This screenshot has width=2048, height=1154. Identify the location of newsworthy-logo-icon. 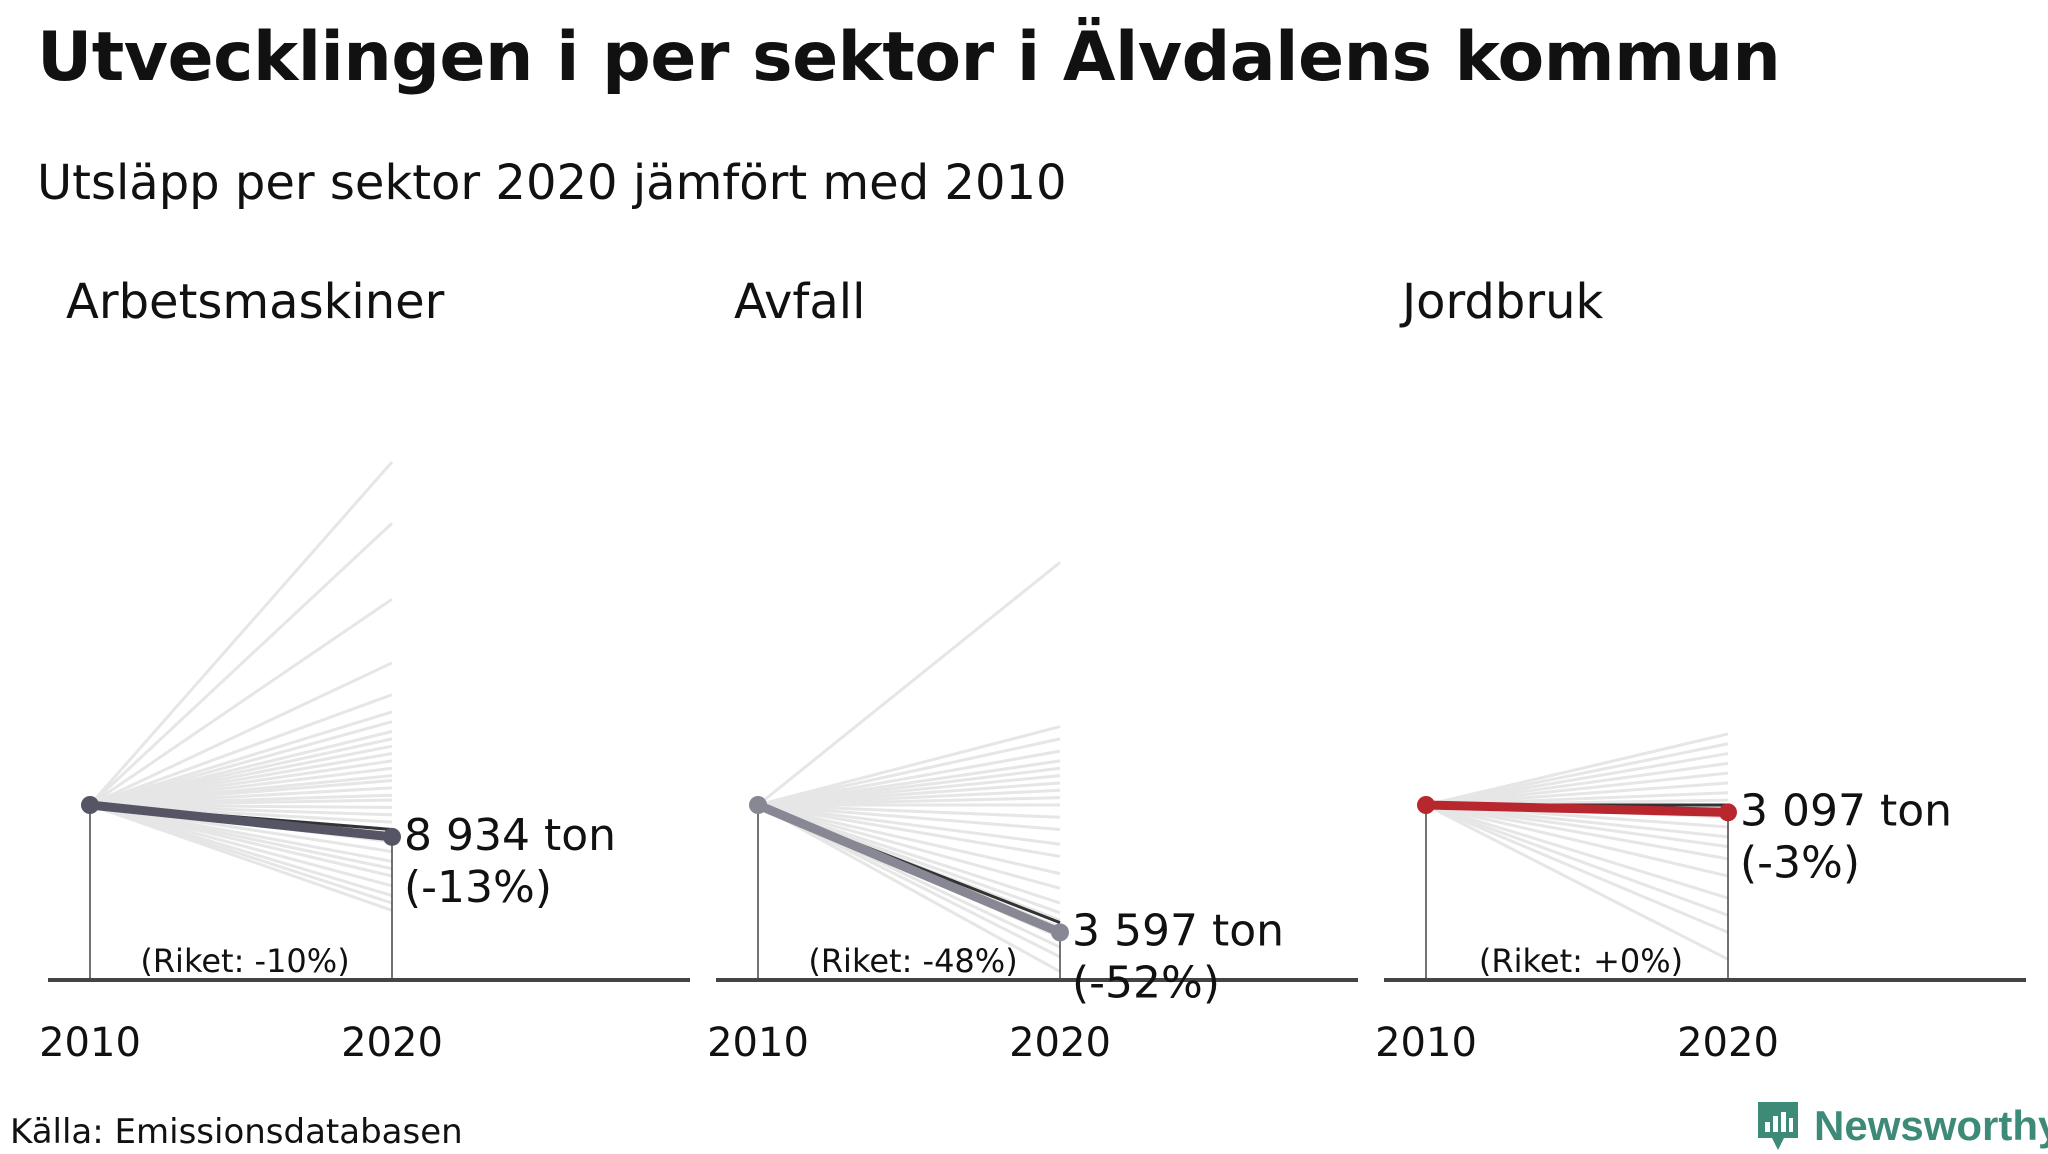
(1778, 1126).